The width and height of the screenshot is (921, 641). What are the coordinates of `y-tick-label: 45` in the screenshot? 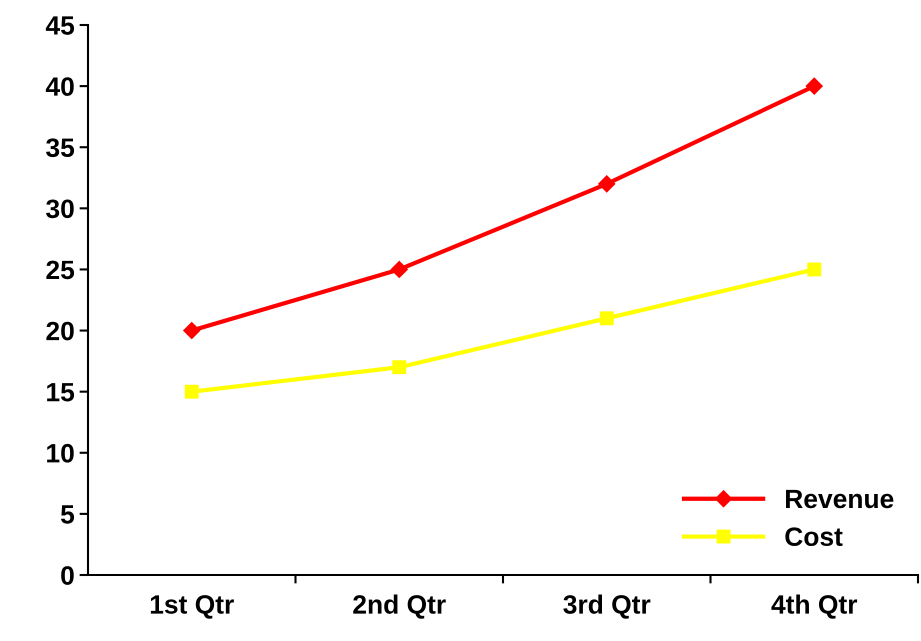 It's located at (60, 25).